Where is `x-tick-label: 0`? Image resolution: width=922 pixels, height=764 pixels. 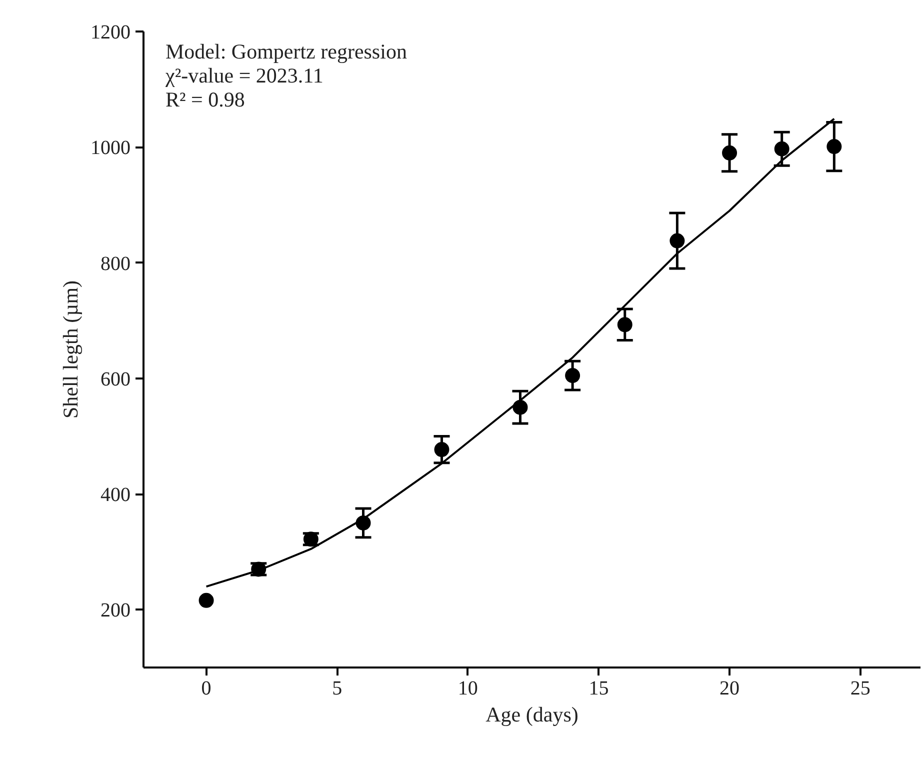 x-tick-label: 0 is located at coordinates (206, 689).